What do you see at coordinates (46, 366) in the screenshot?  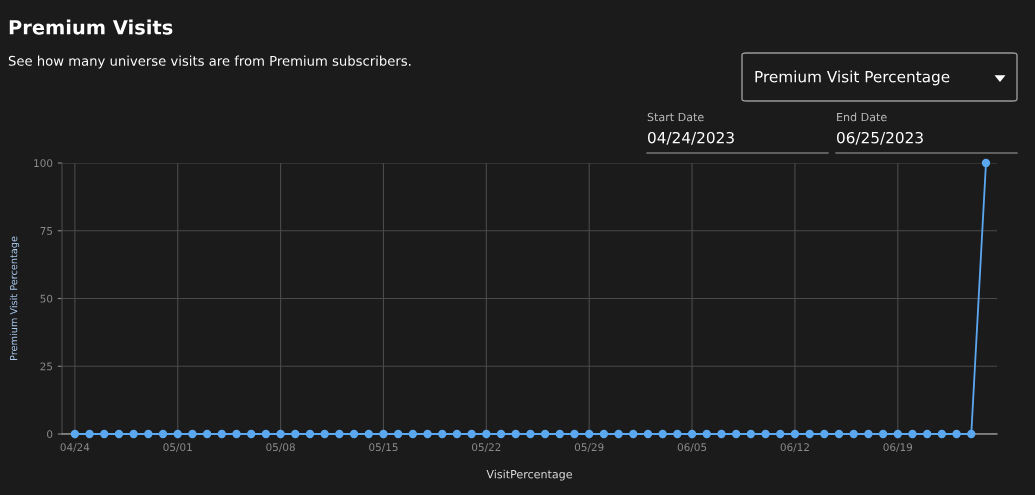 I see `y-tick-label: 25` at bounding box center [46, 366].